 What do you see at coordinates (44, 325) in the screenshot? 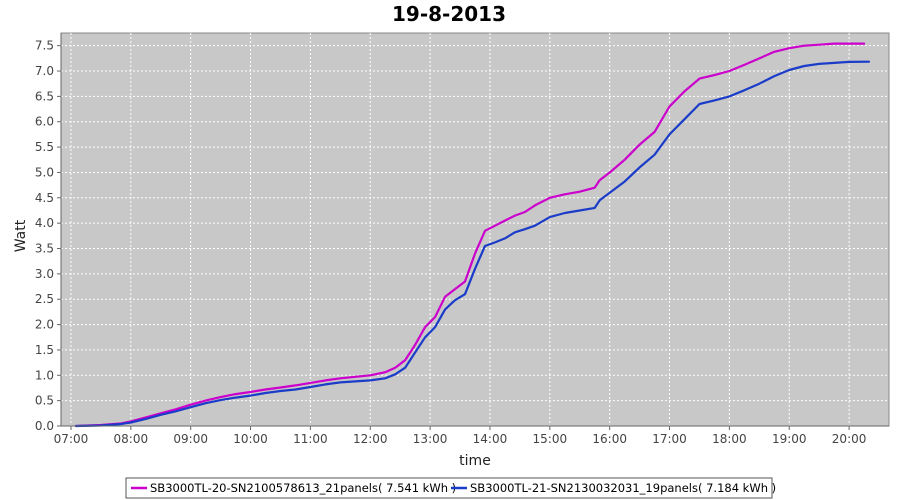
I see `y-tick-label: 2.0` at bounding box center [44, 325].